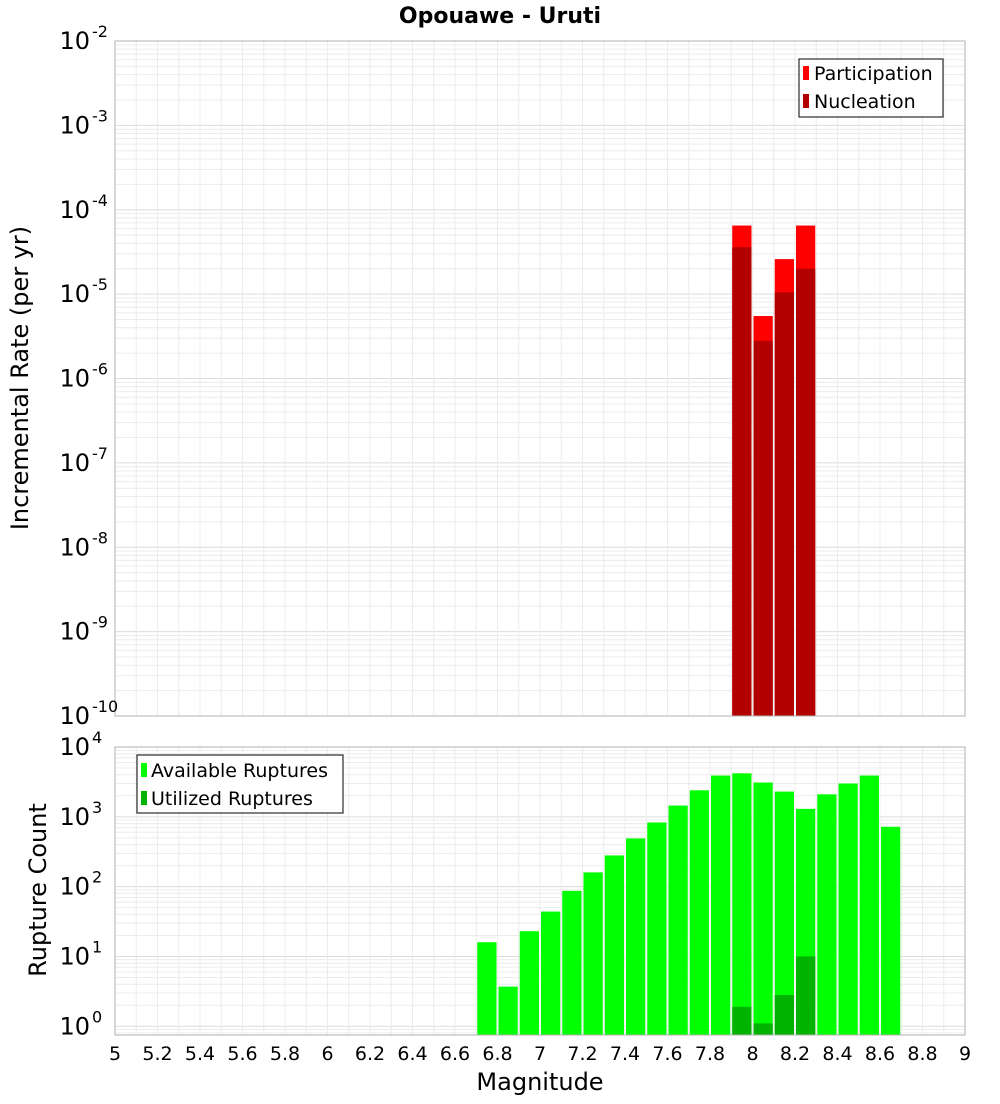 Image resolution: width=1000 pixels, height=1104 pixels. What do you see at coordinates (100, 31) in the screenshot?
I see `top-y-tick-exponent: -2` at bounding box center [100, 31].